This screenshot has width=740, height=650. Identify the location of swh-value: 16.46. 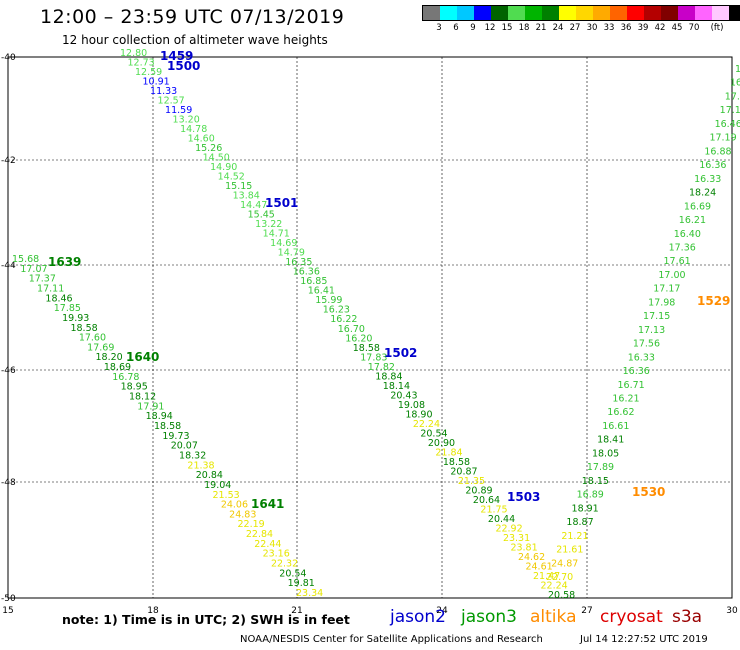
(727, 124).